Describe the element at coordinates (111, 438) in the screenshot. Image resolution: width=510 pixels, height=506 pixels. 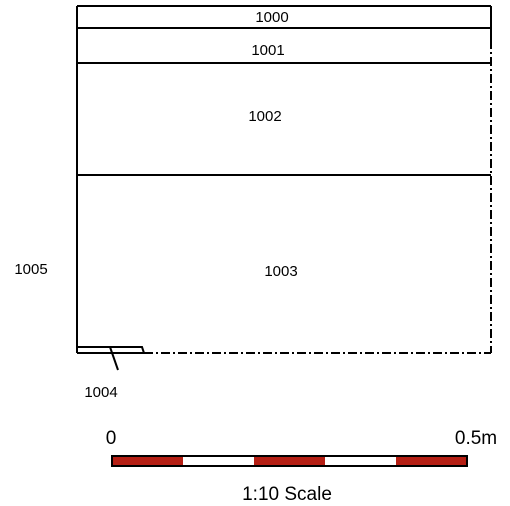
I see `scale-start-label: 0` at that location.